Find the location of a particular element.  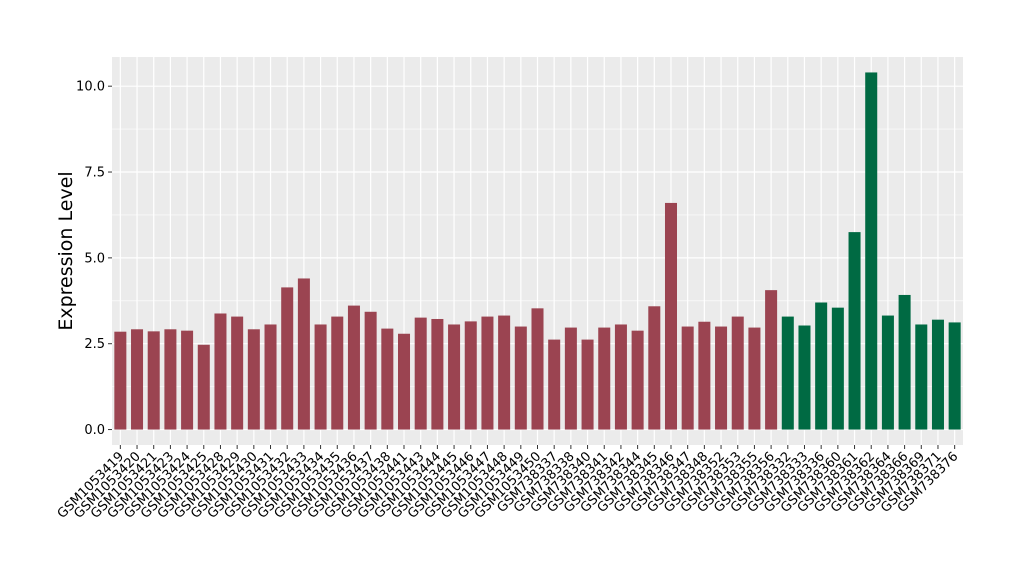

y-tick-label: 0.0 is located at coordinates (94, 430).